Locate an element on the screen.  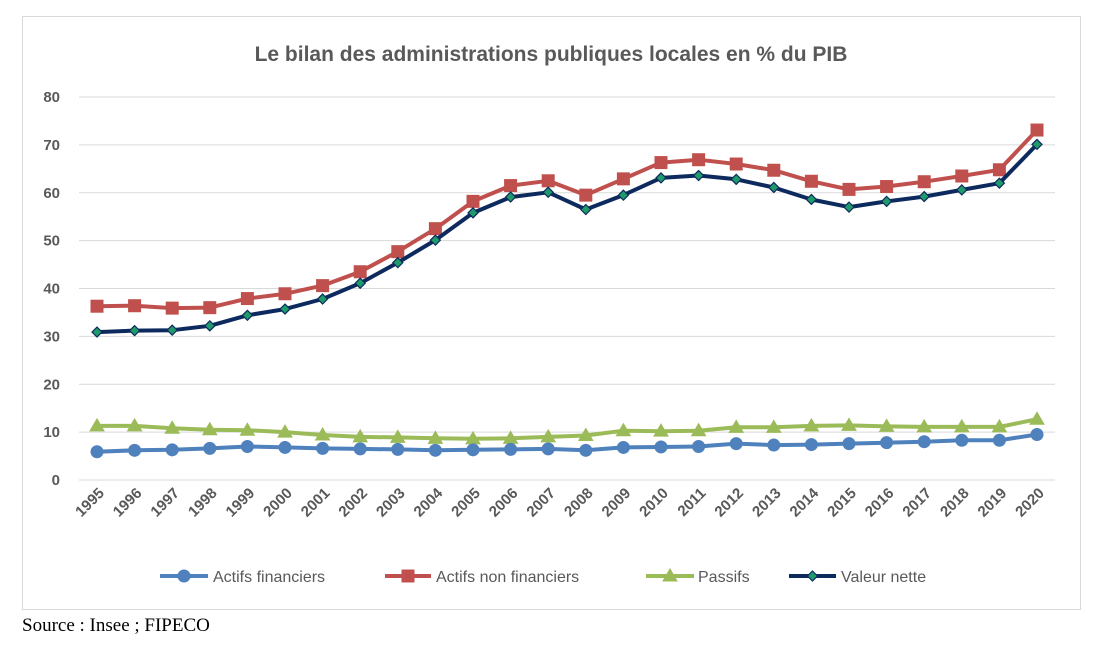
legend-item: Valeur nette is located at coordinates (857, 577).